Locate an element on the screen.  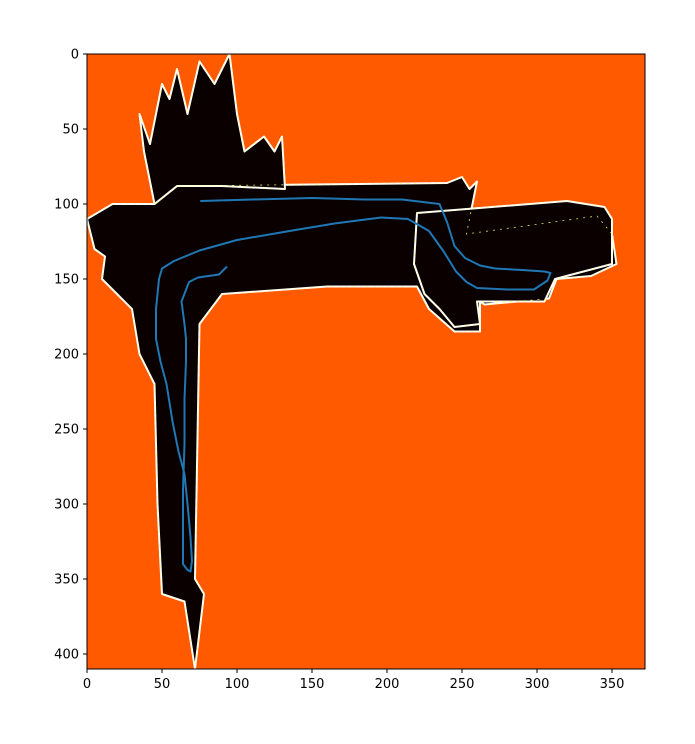
right-blob-edge is located at coordinates (513, 264).